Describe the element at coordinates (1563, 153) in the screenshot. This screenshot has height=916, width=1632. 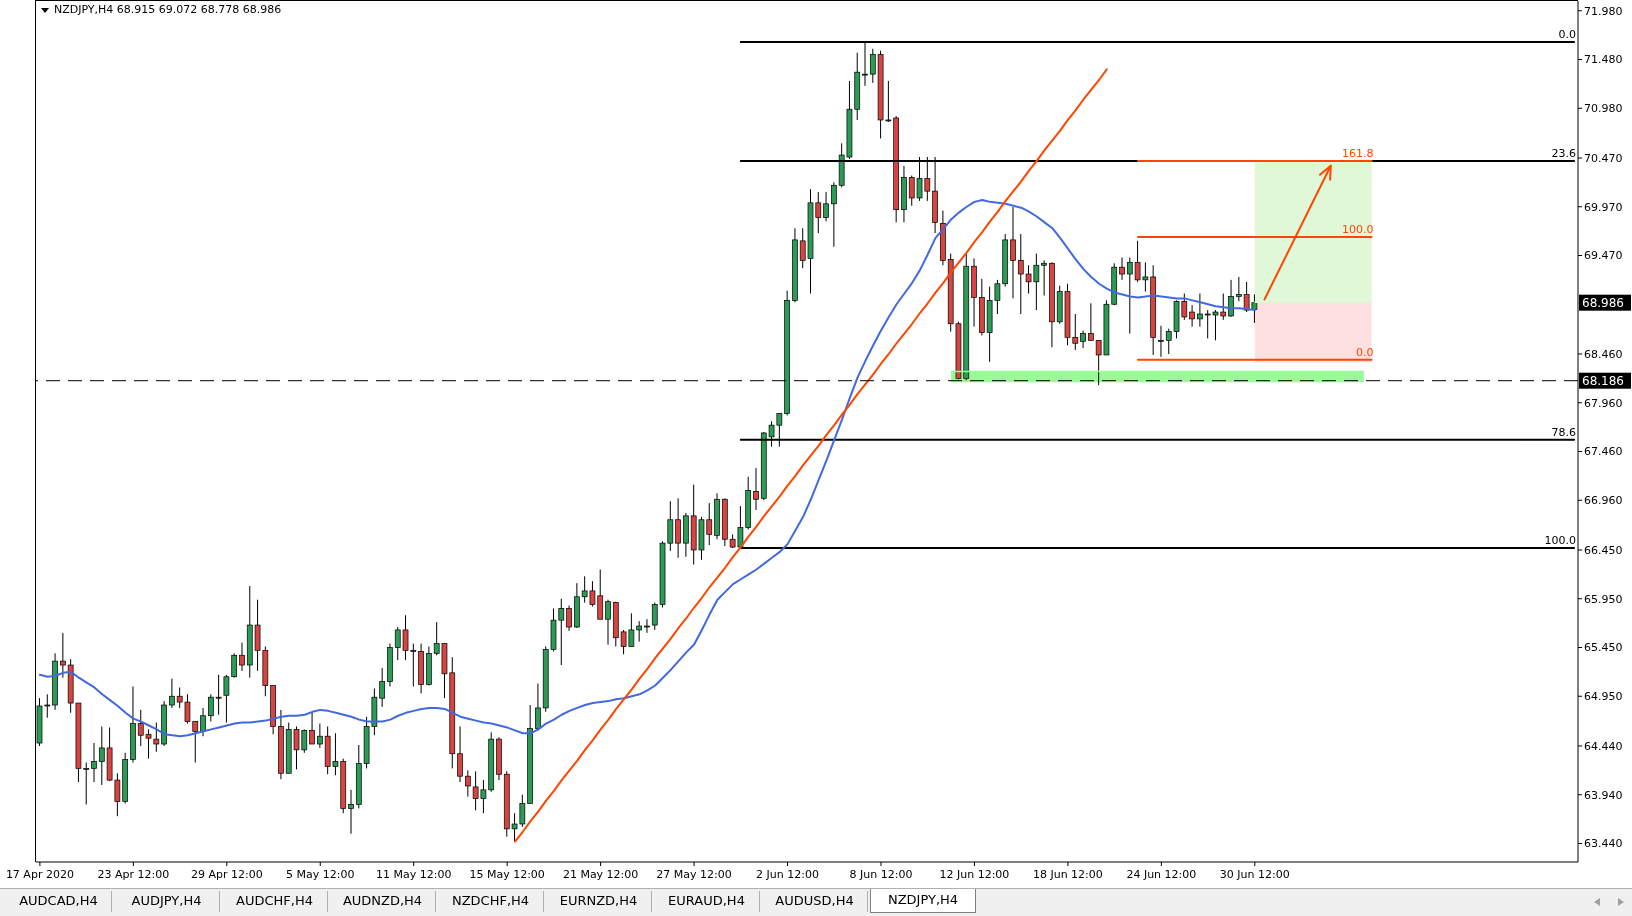
I see `legend-label: 23.6` at that location.